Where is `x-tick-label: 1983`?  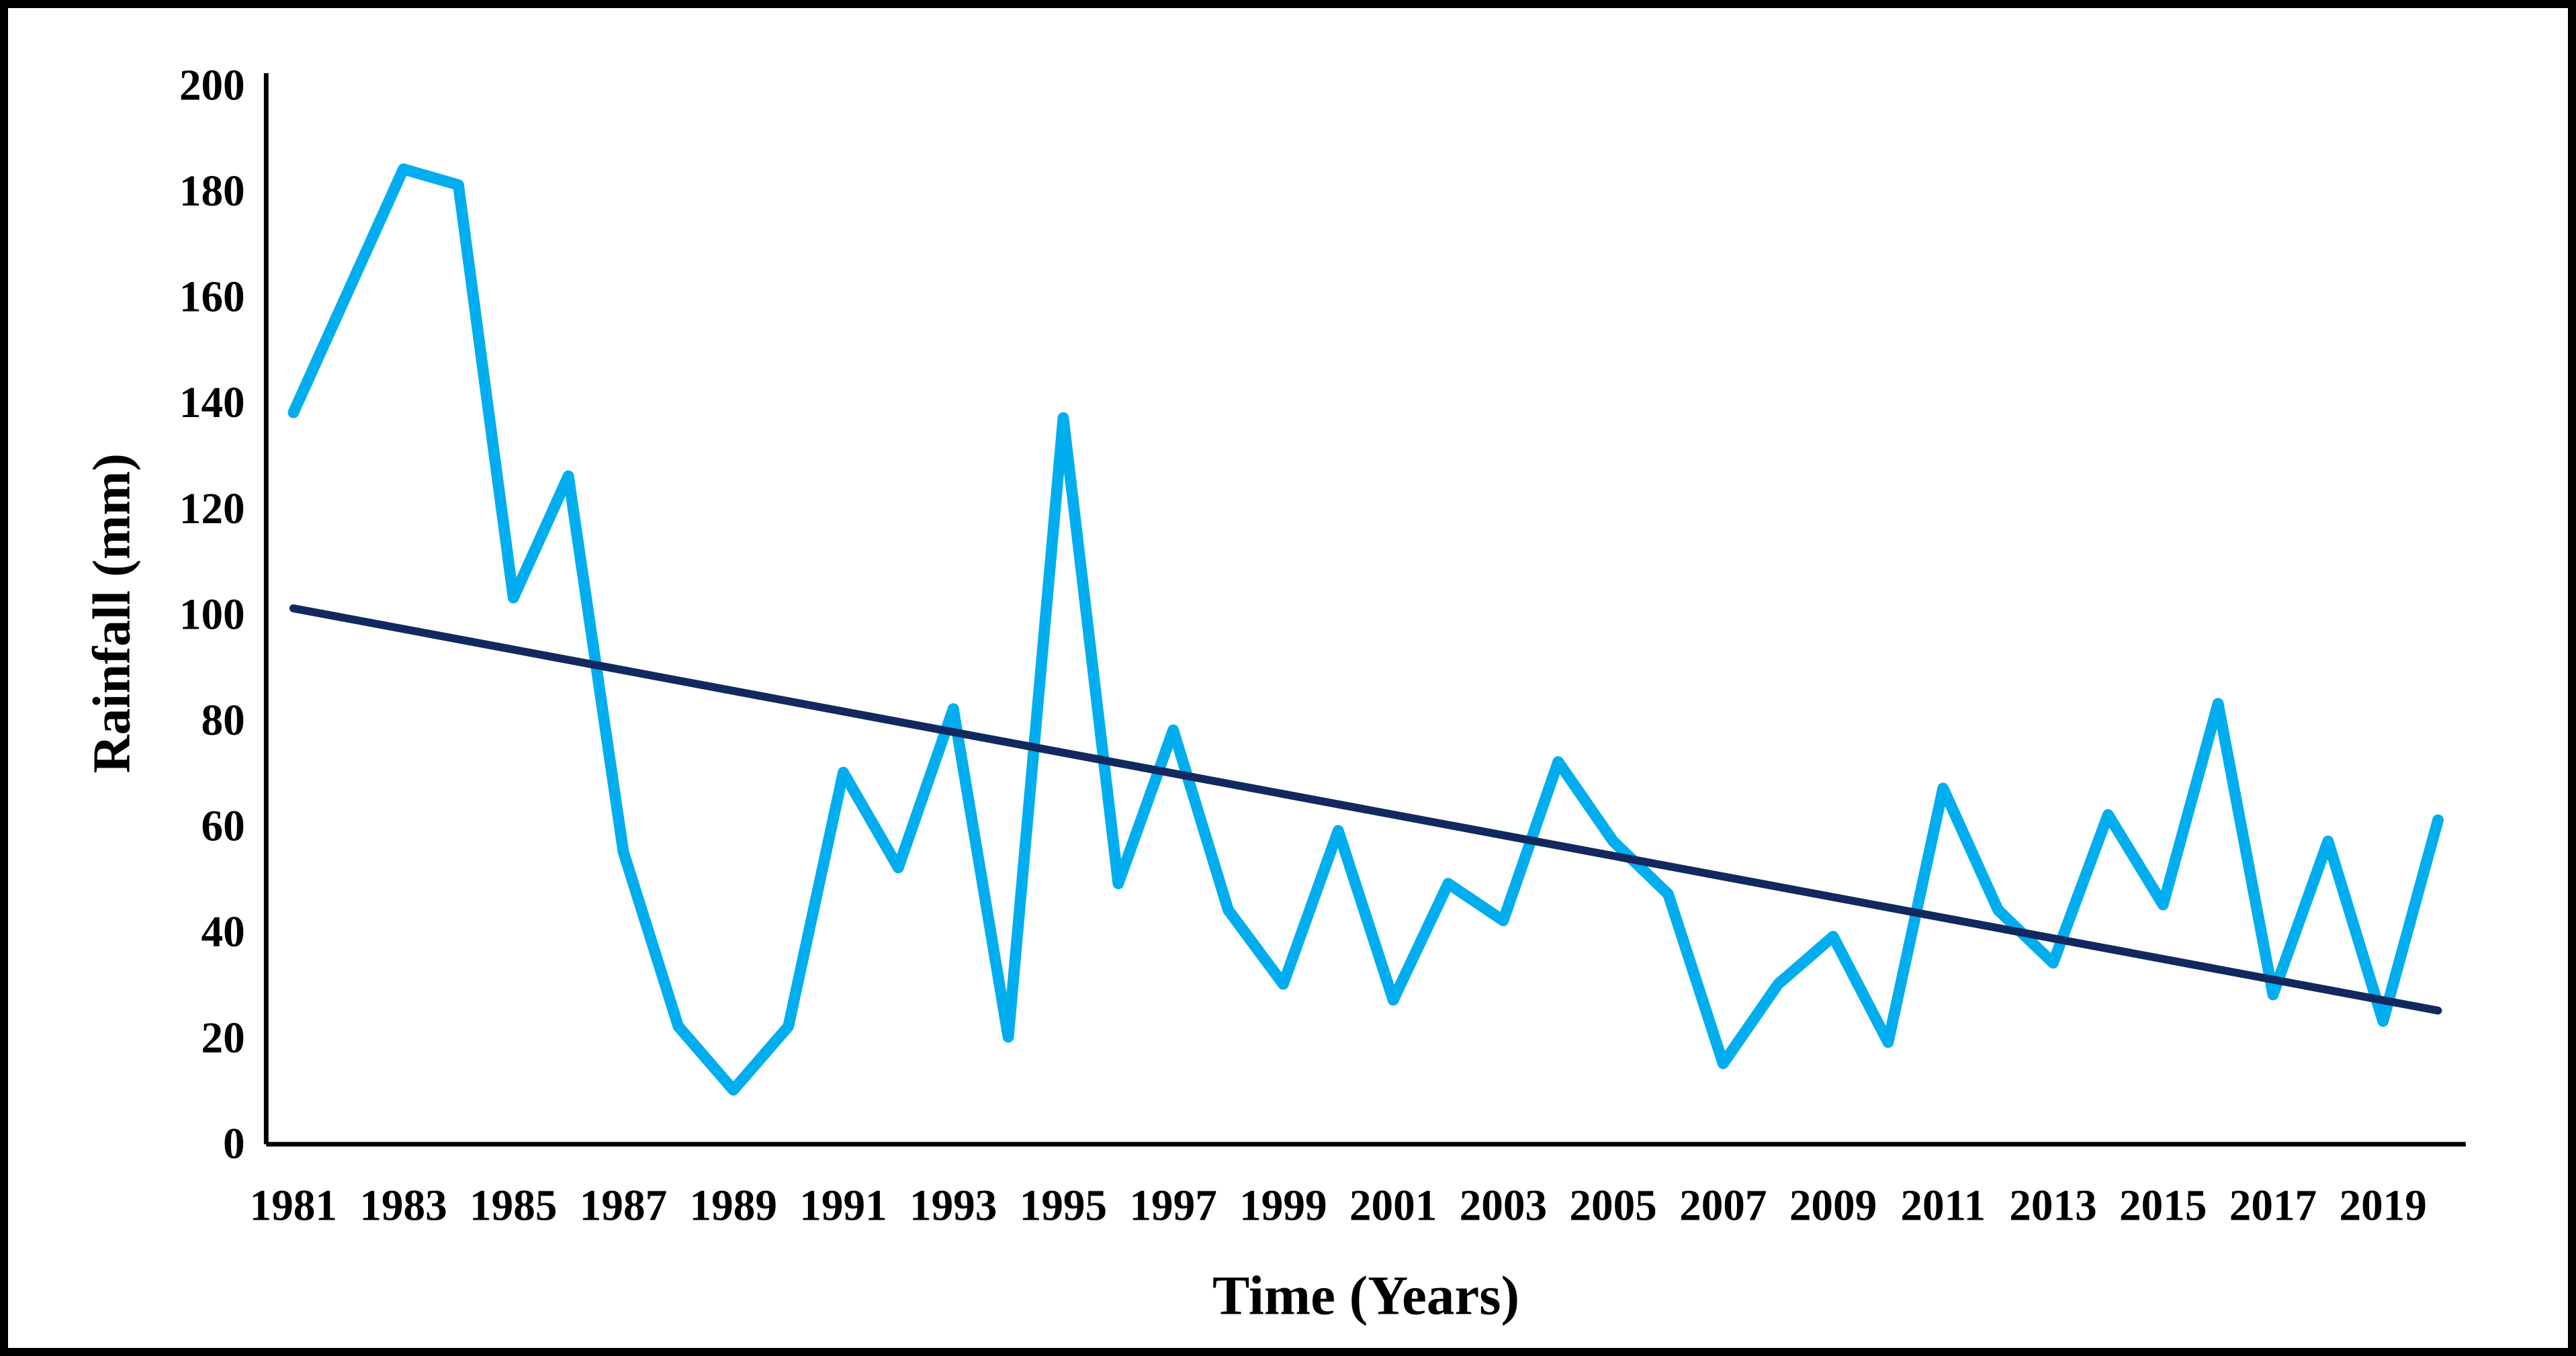 x-tick-label: 1983 is located at coordinates (403, 1205).